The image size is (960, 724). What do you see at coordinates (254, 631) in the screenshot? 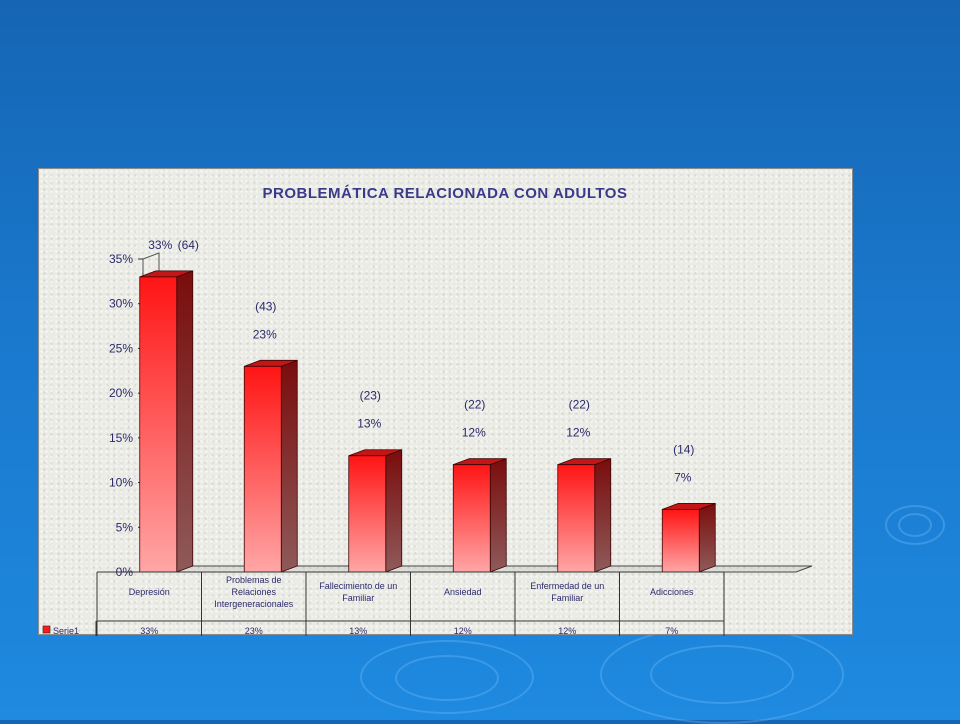
I see `table-value: 23%` at bounding box center [254, 631].